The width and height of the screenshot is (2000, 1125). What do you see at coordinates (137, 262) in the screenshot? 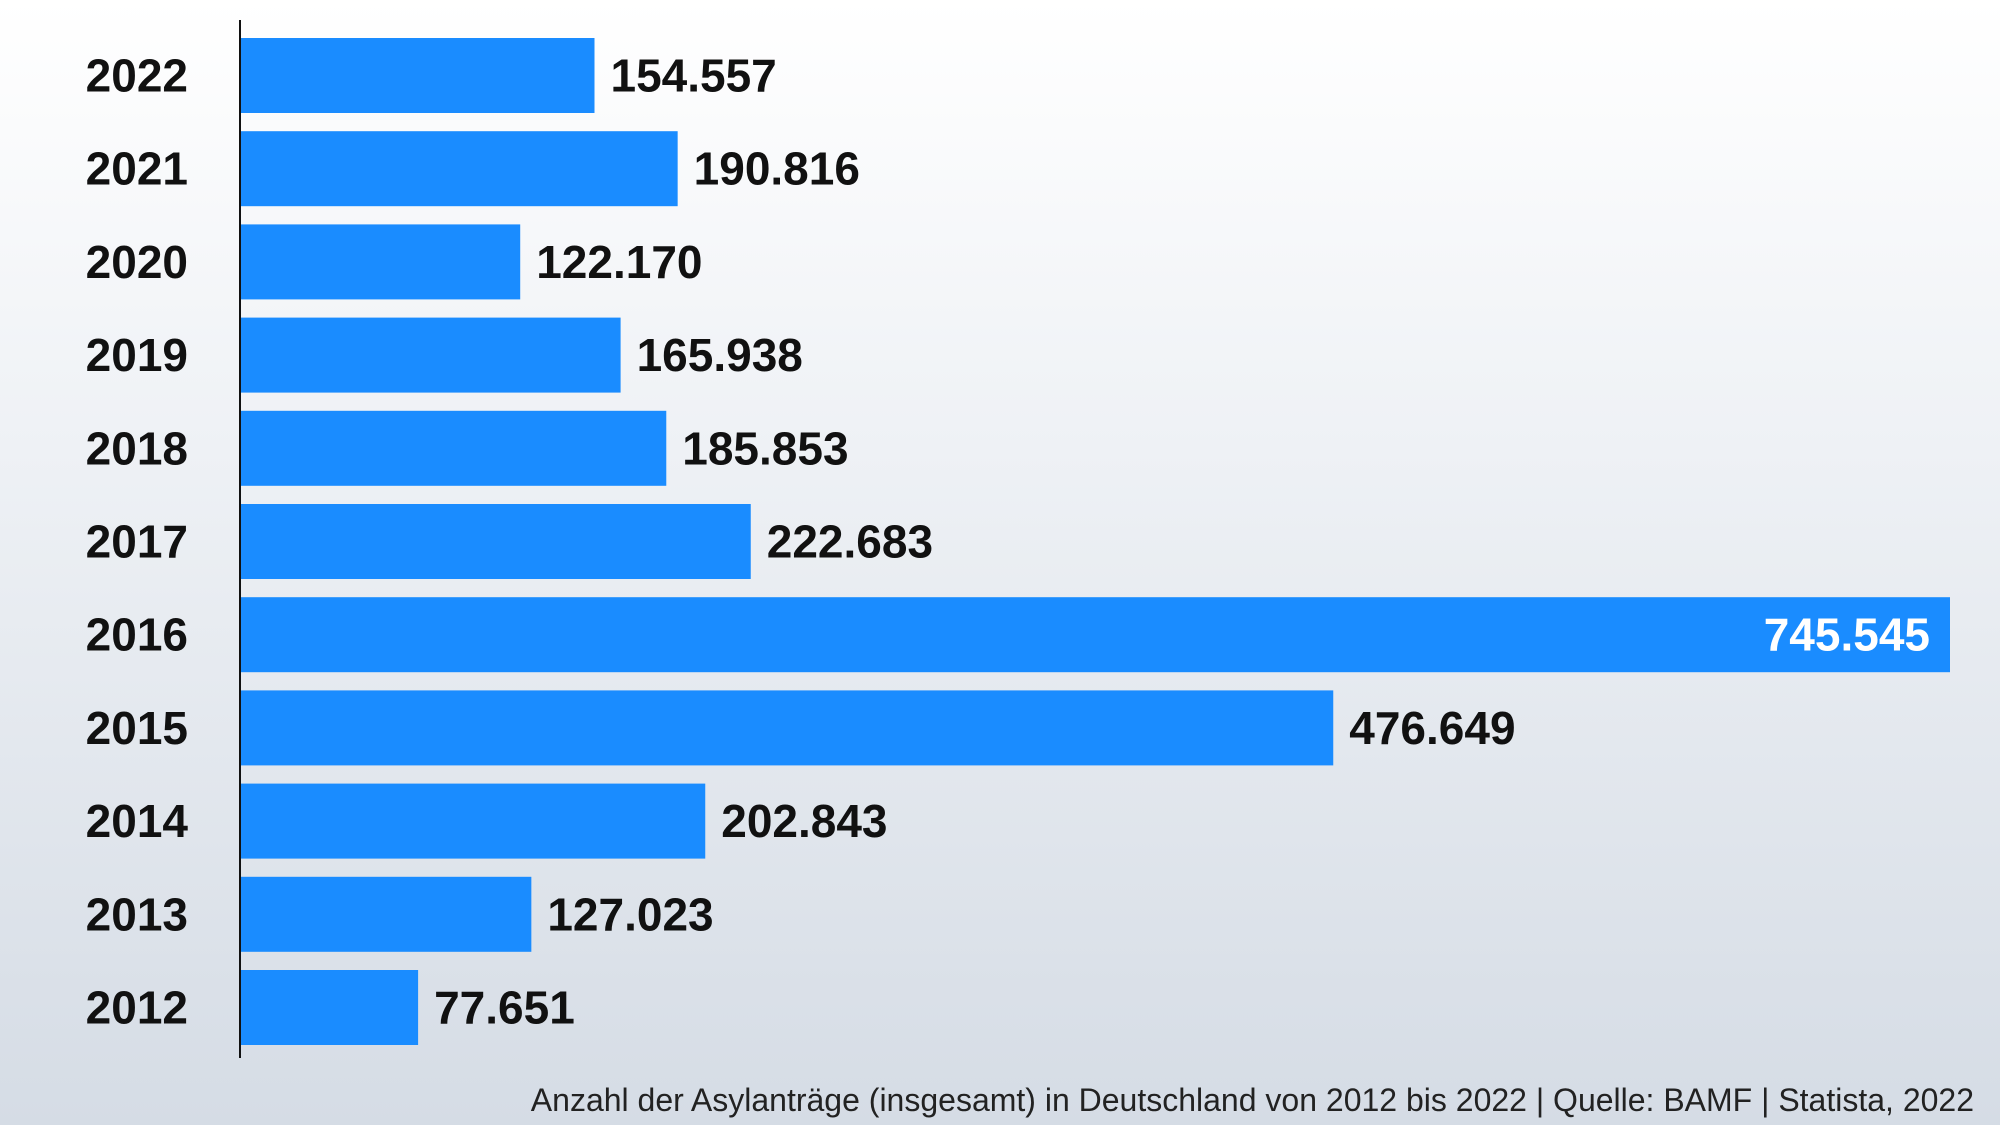
I see `year-label-2020: 2020` at bounding box center [137, 262].